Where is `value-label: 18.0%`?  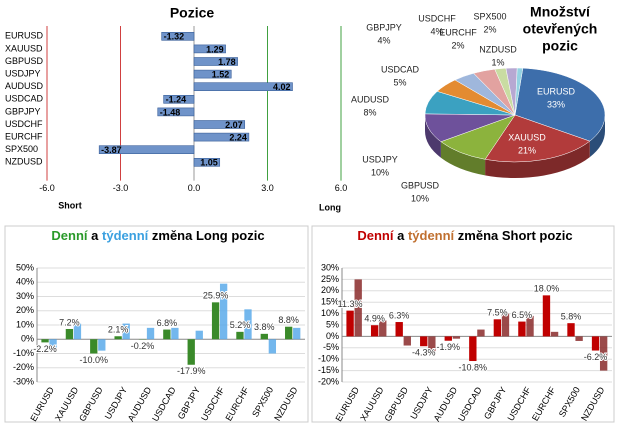 value-label: 18.0% is located at coordinates (547, 289).